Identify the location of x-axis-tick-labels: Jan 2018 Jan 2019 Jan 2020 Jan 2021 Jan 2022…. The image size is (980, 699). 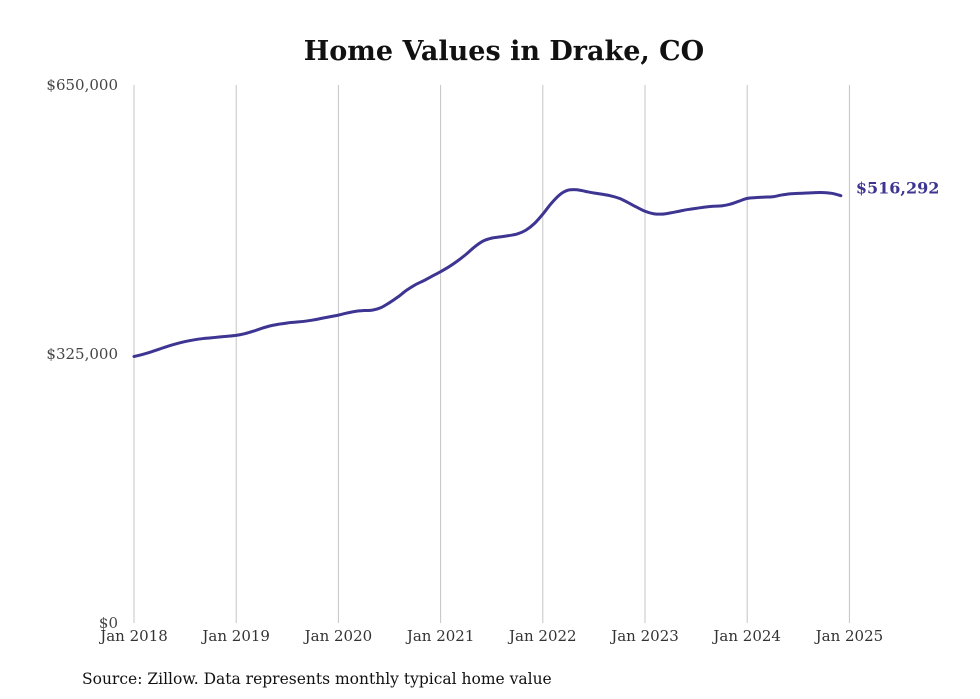
(490, 636).